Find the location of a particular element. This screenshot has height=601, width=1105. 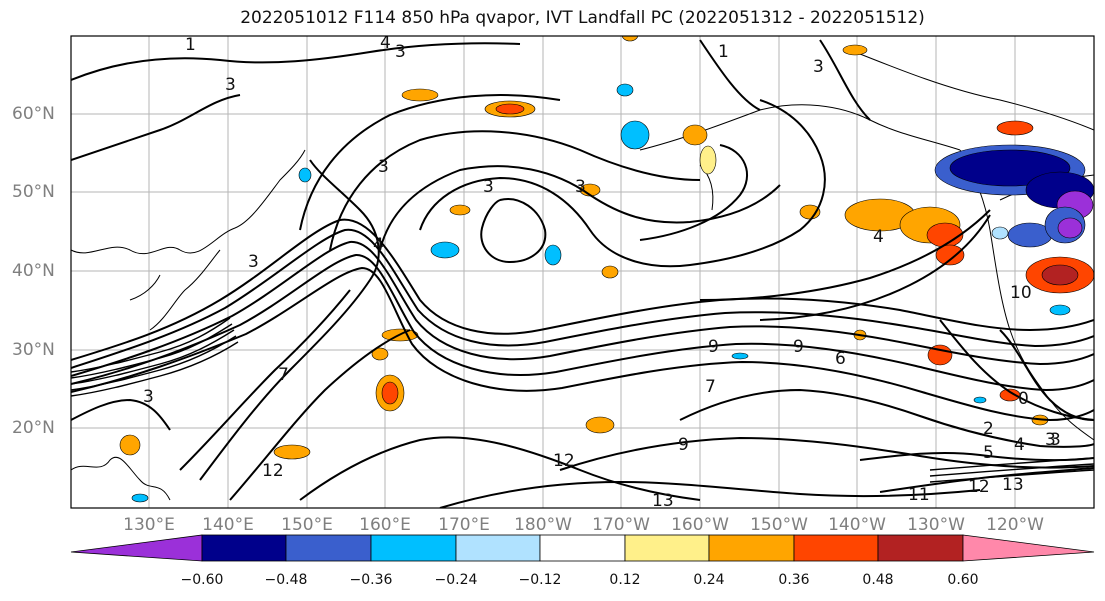

lon-label-130w: 130°W is located at coordinates (936, 525).